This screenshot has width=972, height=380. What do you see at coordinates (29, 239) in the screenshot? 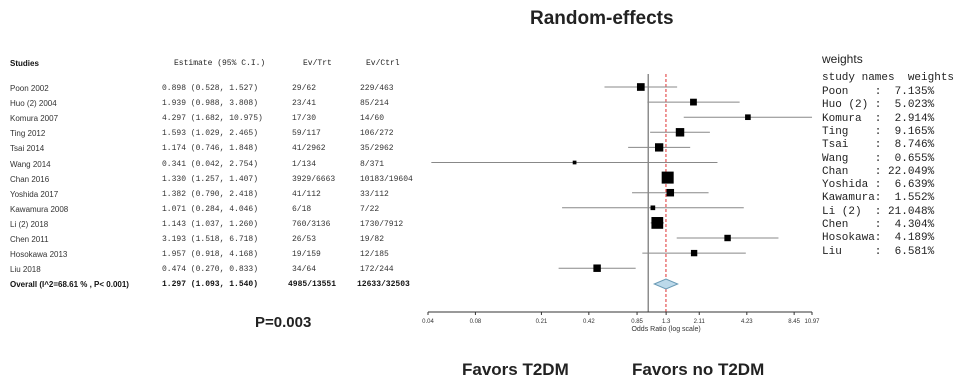
I see `study-name: Chen 2011` at bounding box center [29, 239].